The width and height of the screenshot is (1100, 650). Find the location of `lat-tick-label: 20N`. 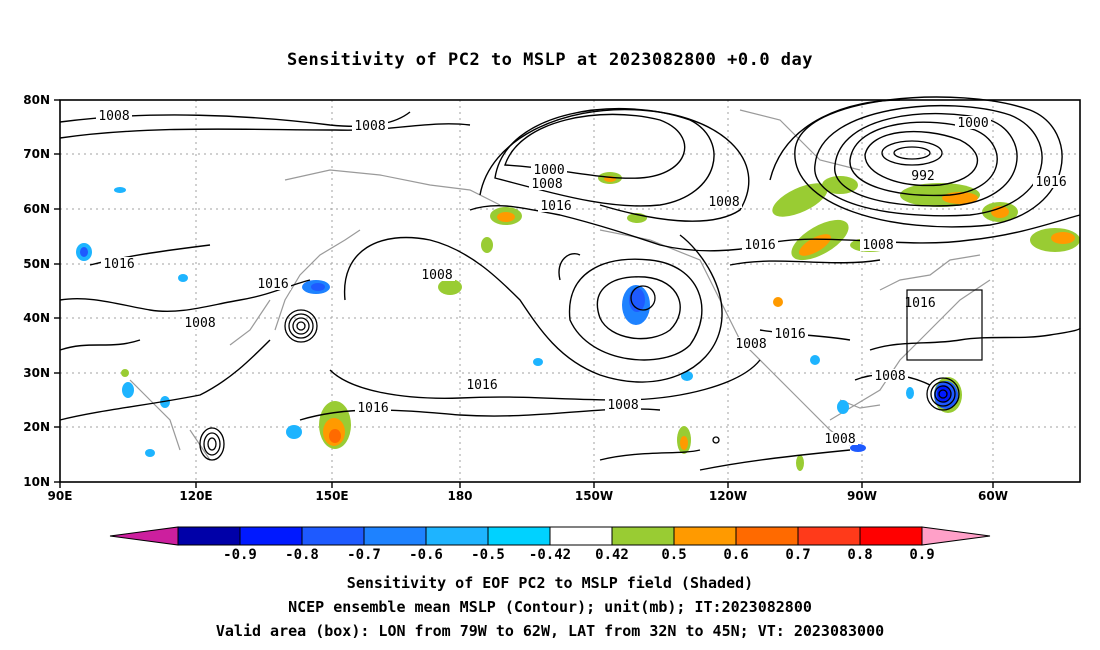

lat-tick-label: 20N is located at coordinates (36, 427).